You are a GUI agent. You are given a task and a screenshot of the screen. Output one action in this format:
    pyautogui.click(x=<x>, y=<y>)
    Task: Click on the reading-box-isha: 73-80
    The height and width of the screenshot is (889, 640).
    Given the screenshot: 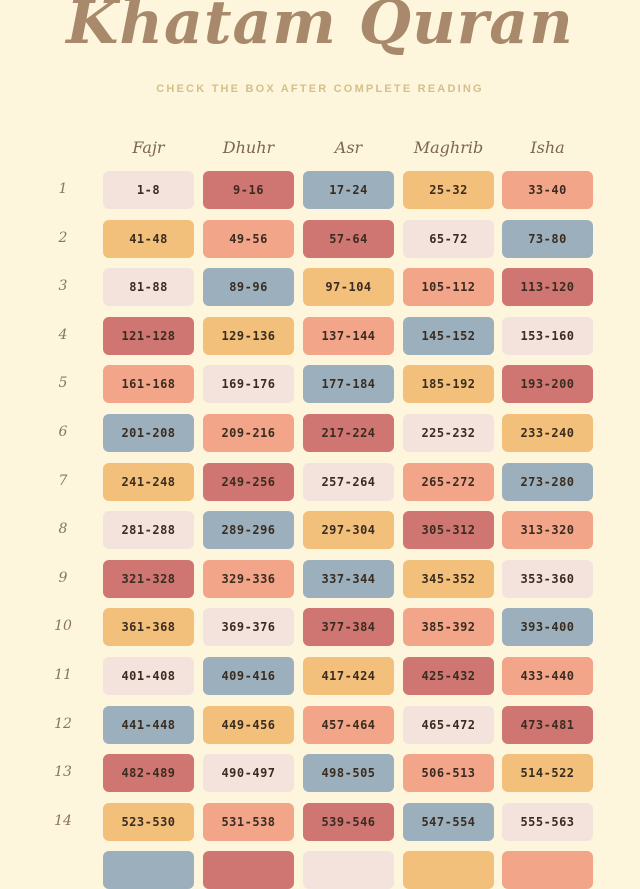 What is the action you would take?
    pyautogui.click(x=547, y=238)
    